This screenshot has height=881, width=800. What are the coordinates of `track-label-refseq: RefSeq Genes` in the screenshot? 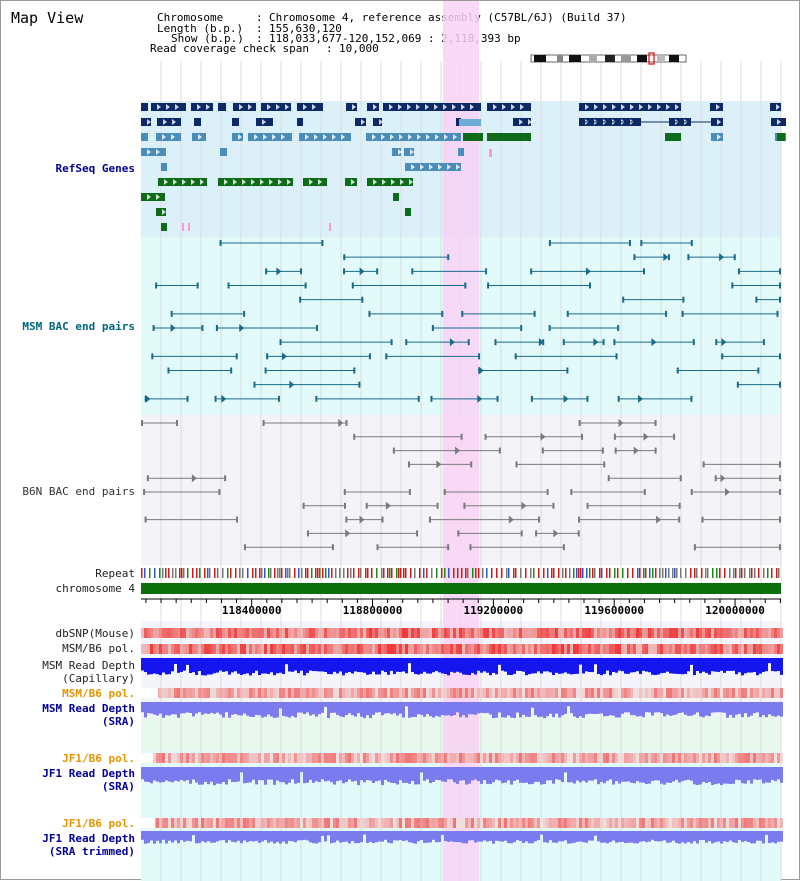 It's located at (95, 168).